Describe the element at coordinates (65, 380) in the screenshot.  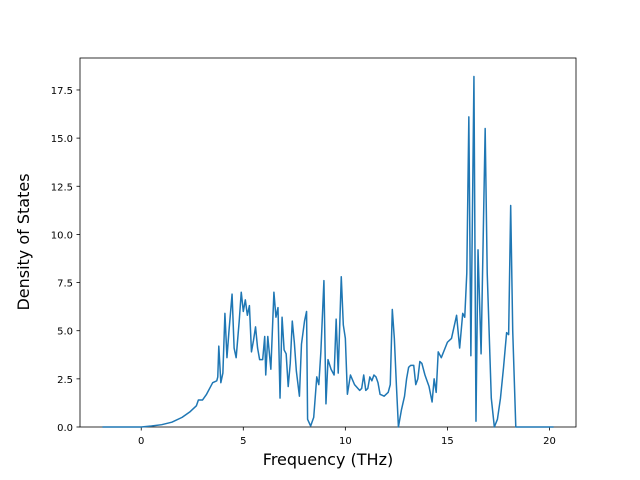
I see `y-tick-label: 2.5` at that location.